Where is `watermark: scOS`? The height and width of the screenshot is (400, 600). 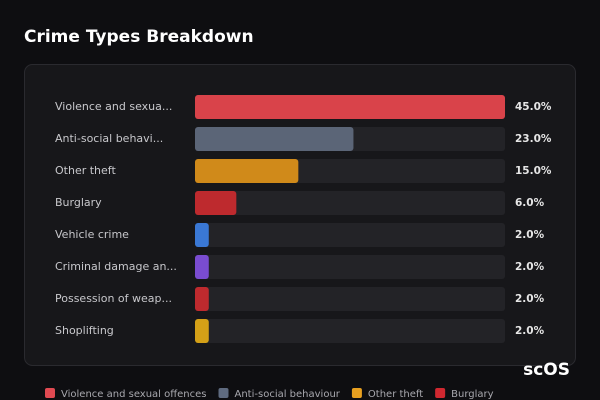
watermark: scOS is located at coordinates (546, 370).